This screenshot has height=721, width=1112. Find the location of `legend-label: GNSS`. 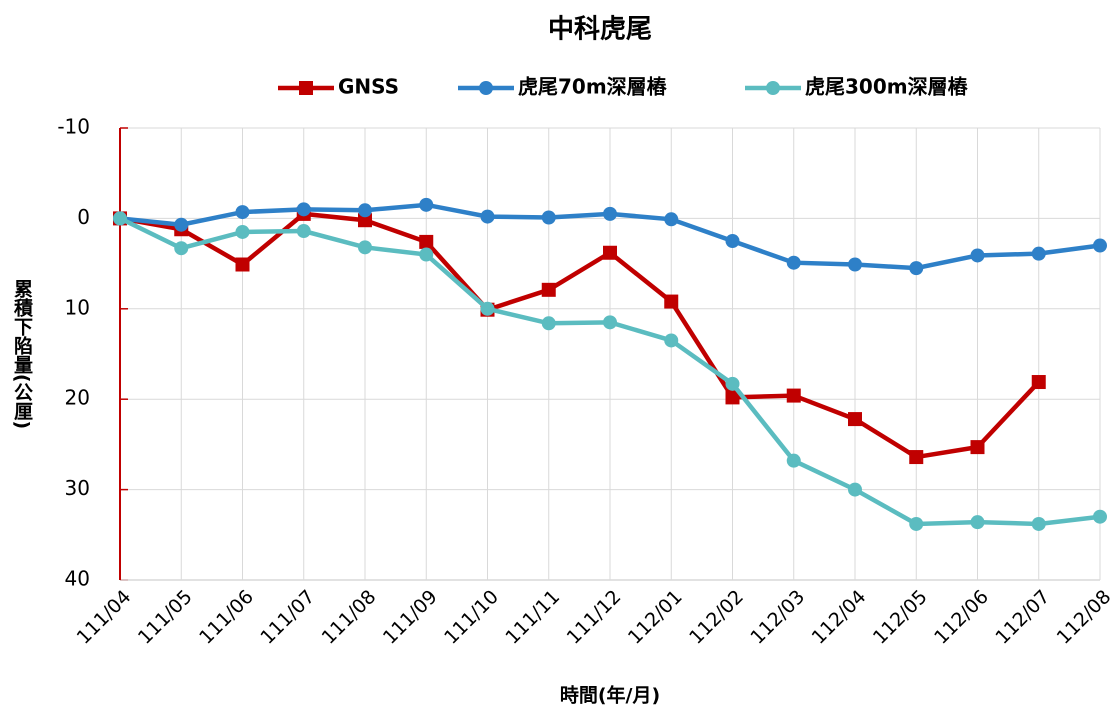

legend-label: GNSS is located at coordinates (368, 87).